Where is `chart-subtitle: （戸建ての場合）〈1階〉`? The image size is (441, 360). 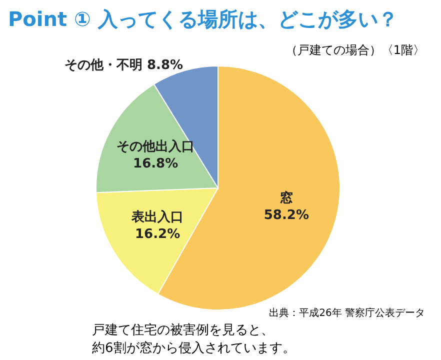
chart-subtitle: （戸建ての場合）〈1階〉 is located at coordinates (355, 50).